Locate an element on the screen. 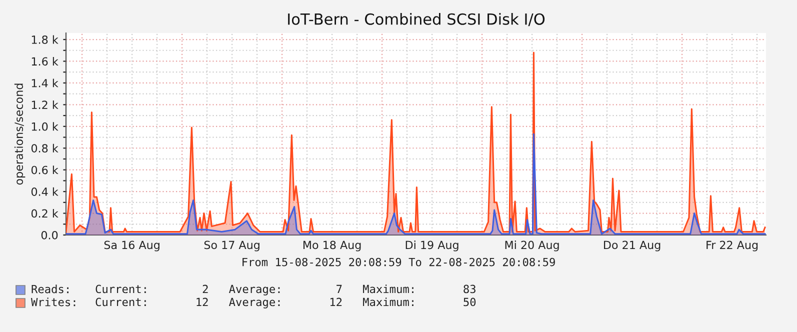  x-tick-label: Sa 16 Aug is located at coordinates (132, 246).